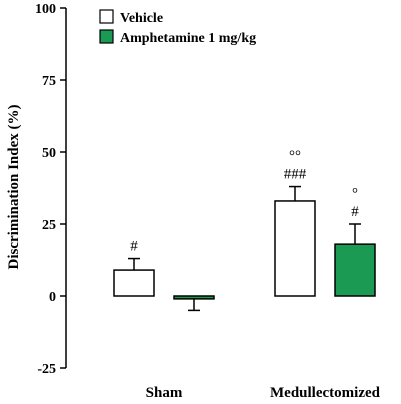 The height and width of the screenshot is (404, 401). What do you see at coordinates (141, 18) in the screenshot?
I see `legend-label: Vehicle` at bounding box center [141, 18].